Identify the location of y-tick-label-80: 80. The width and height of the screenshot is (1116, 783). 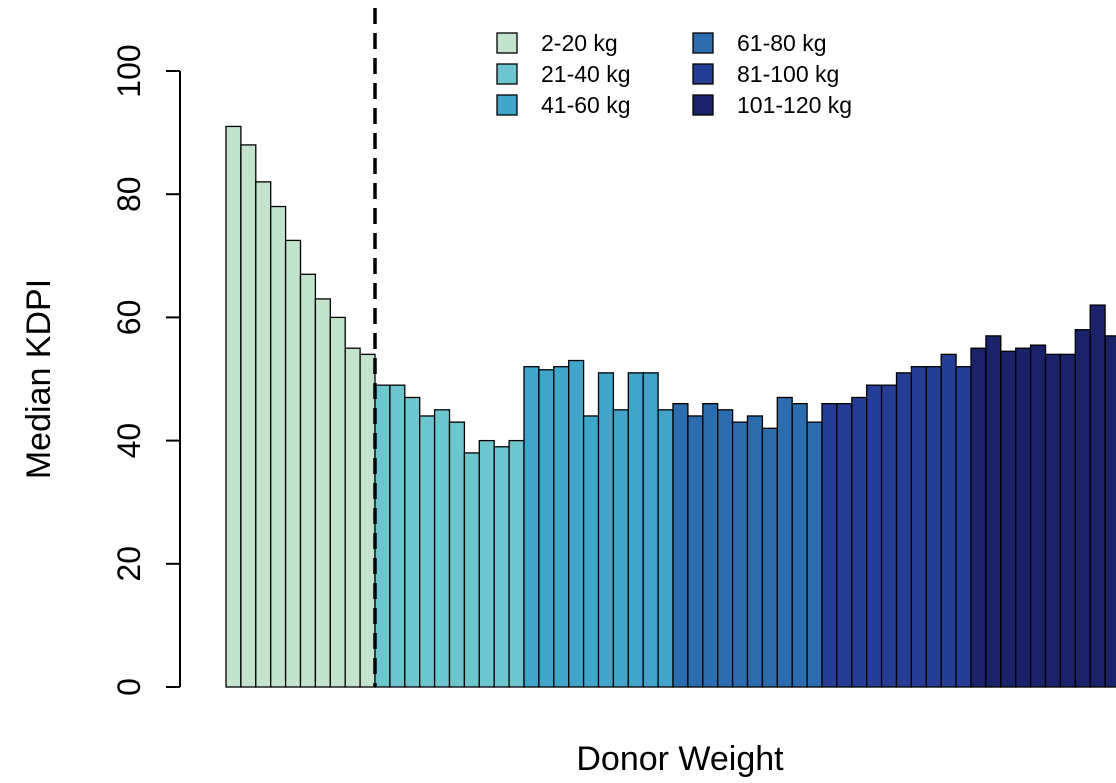
(129, 194).